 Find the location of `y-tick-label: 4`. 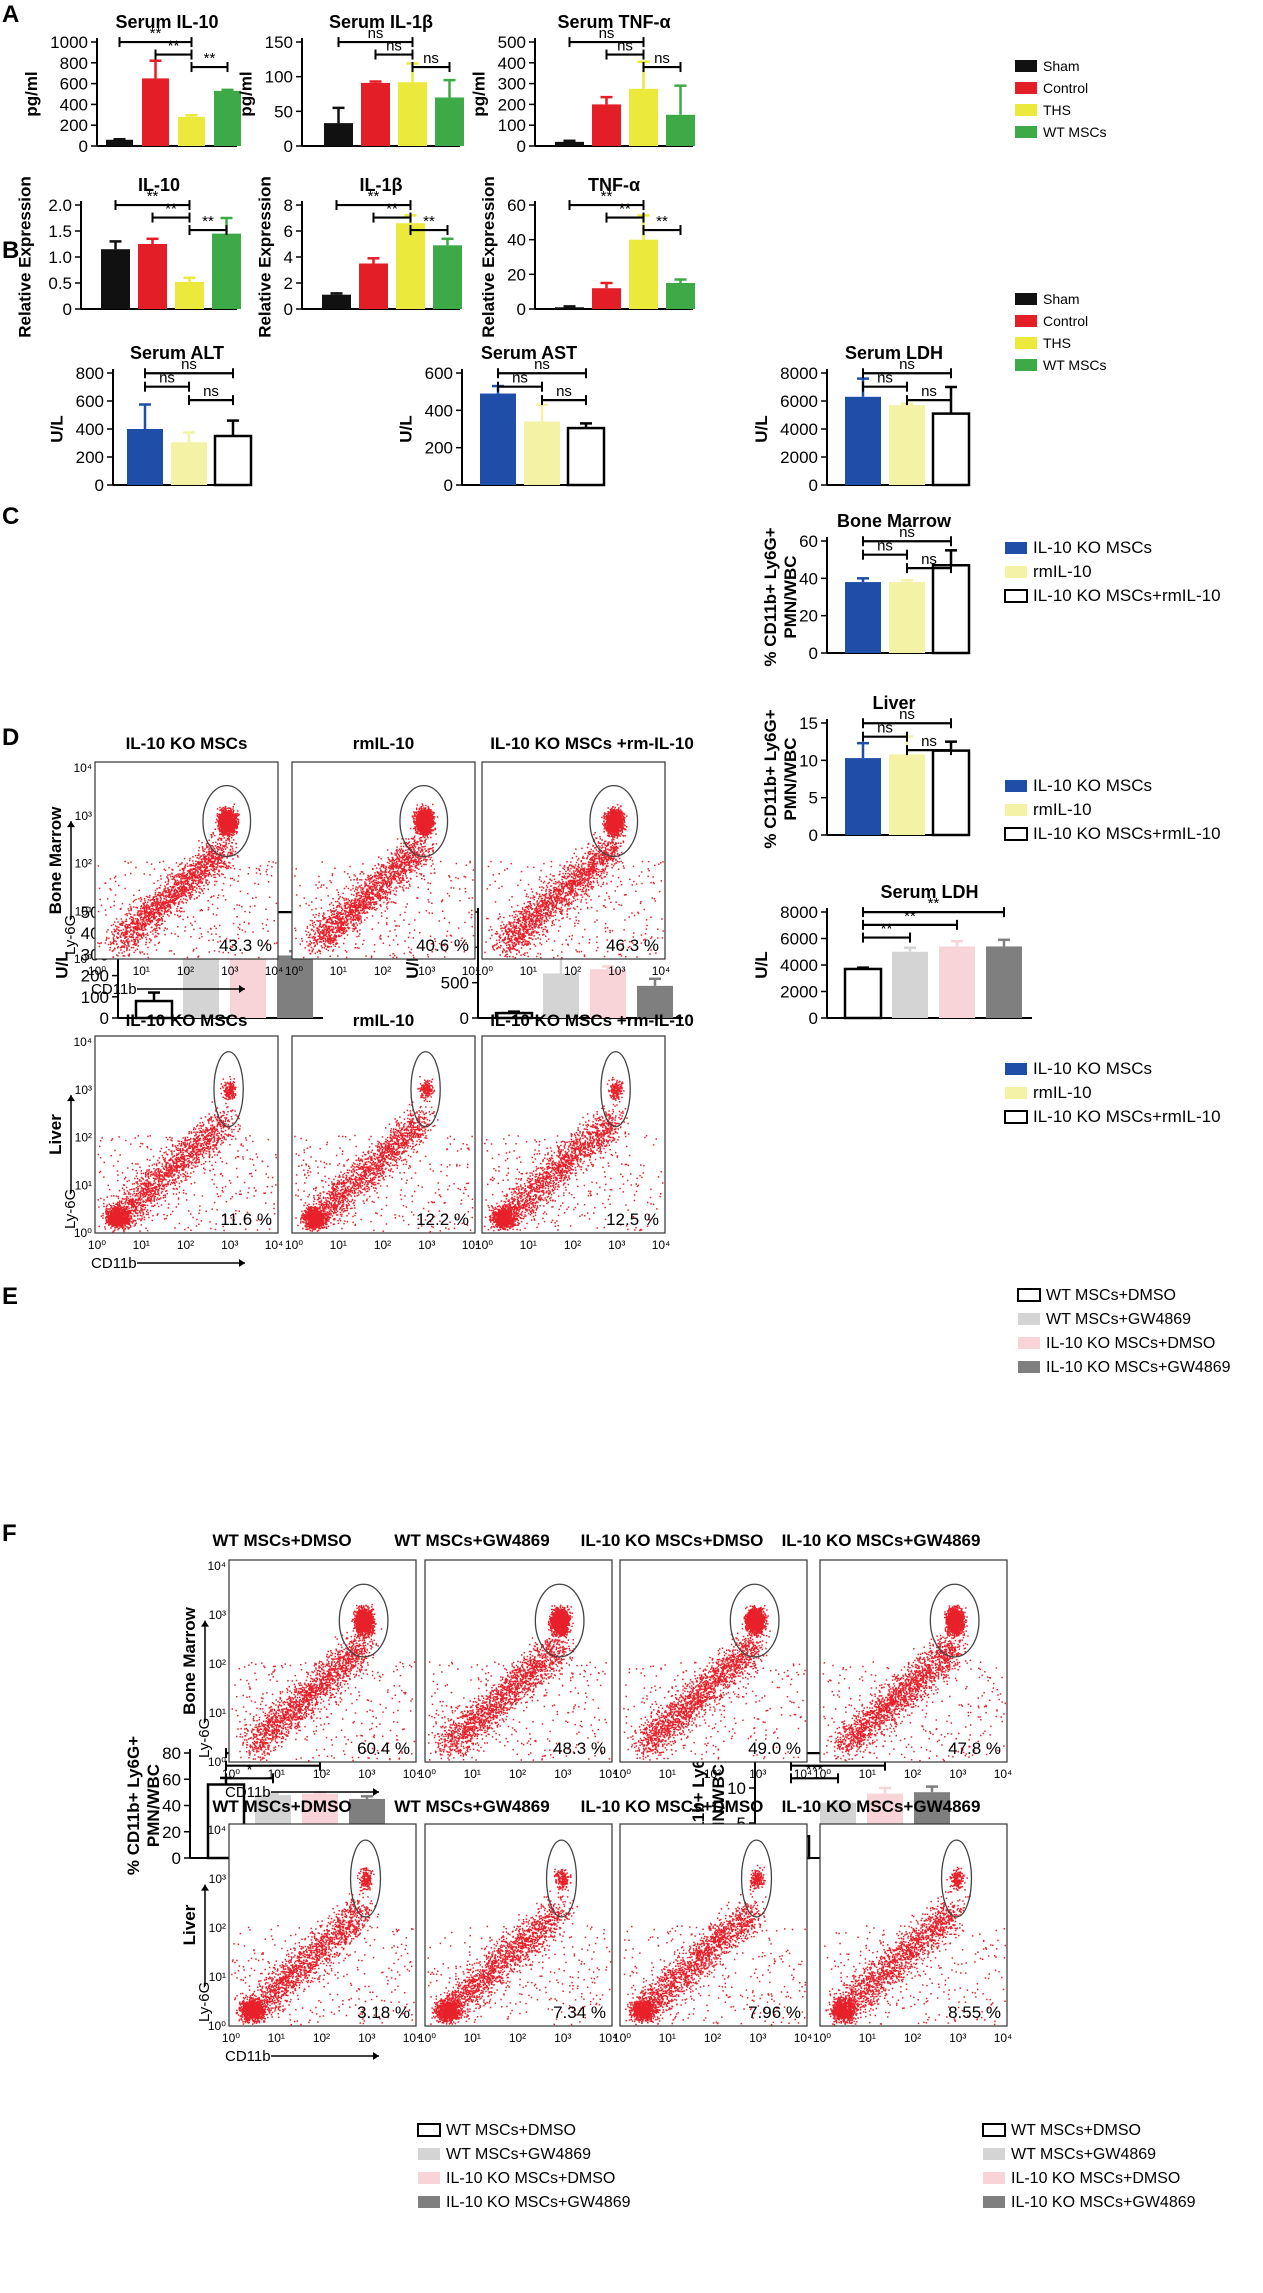

y-tick-label: 4 is located at coordinates (288, 257).